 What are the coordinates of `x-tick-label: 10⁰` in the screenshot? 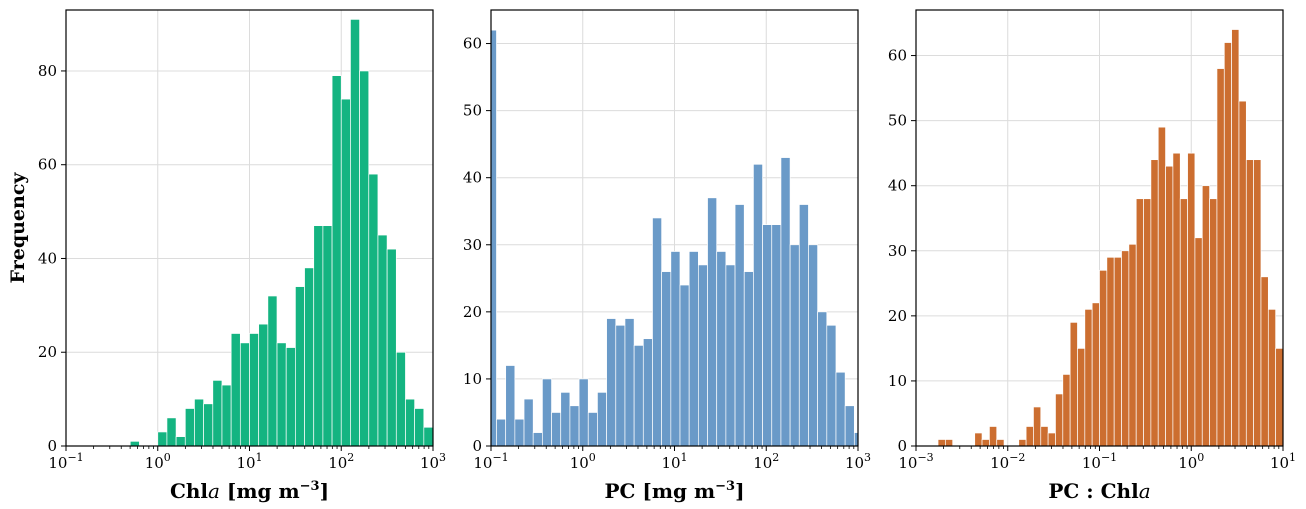 It's located at (583, 461).